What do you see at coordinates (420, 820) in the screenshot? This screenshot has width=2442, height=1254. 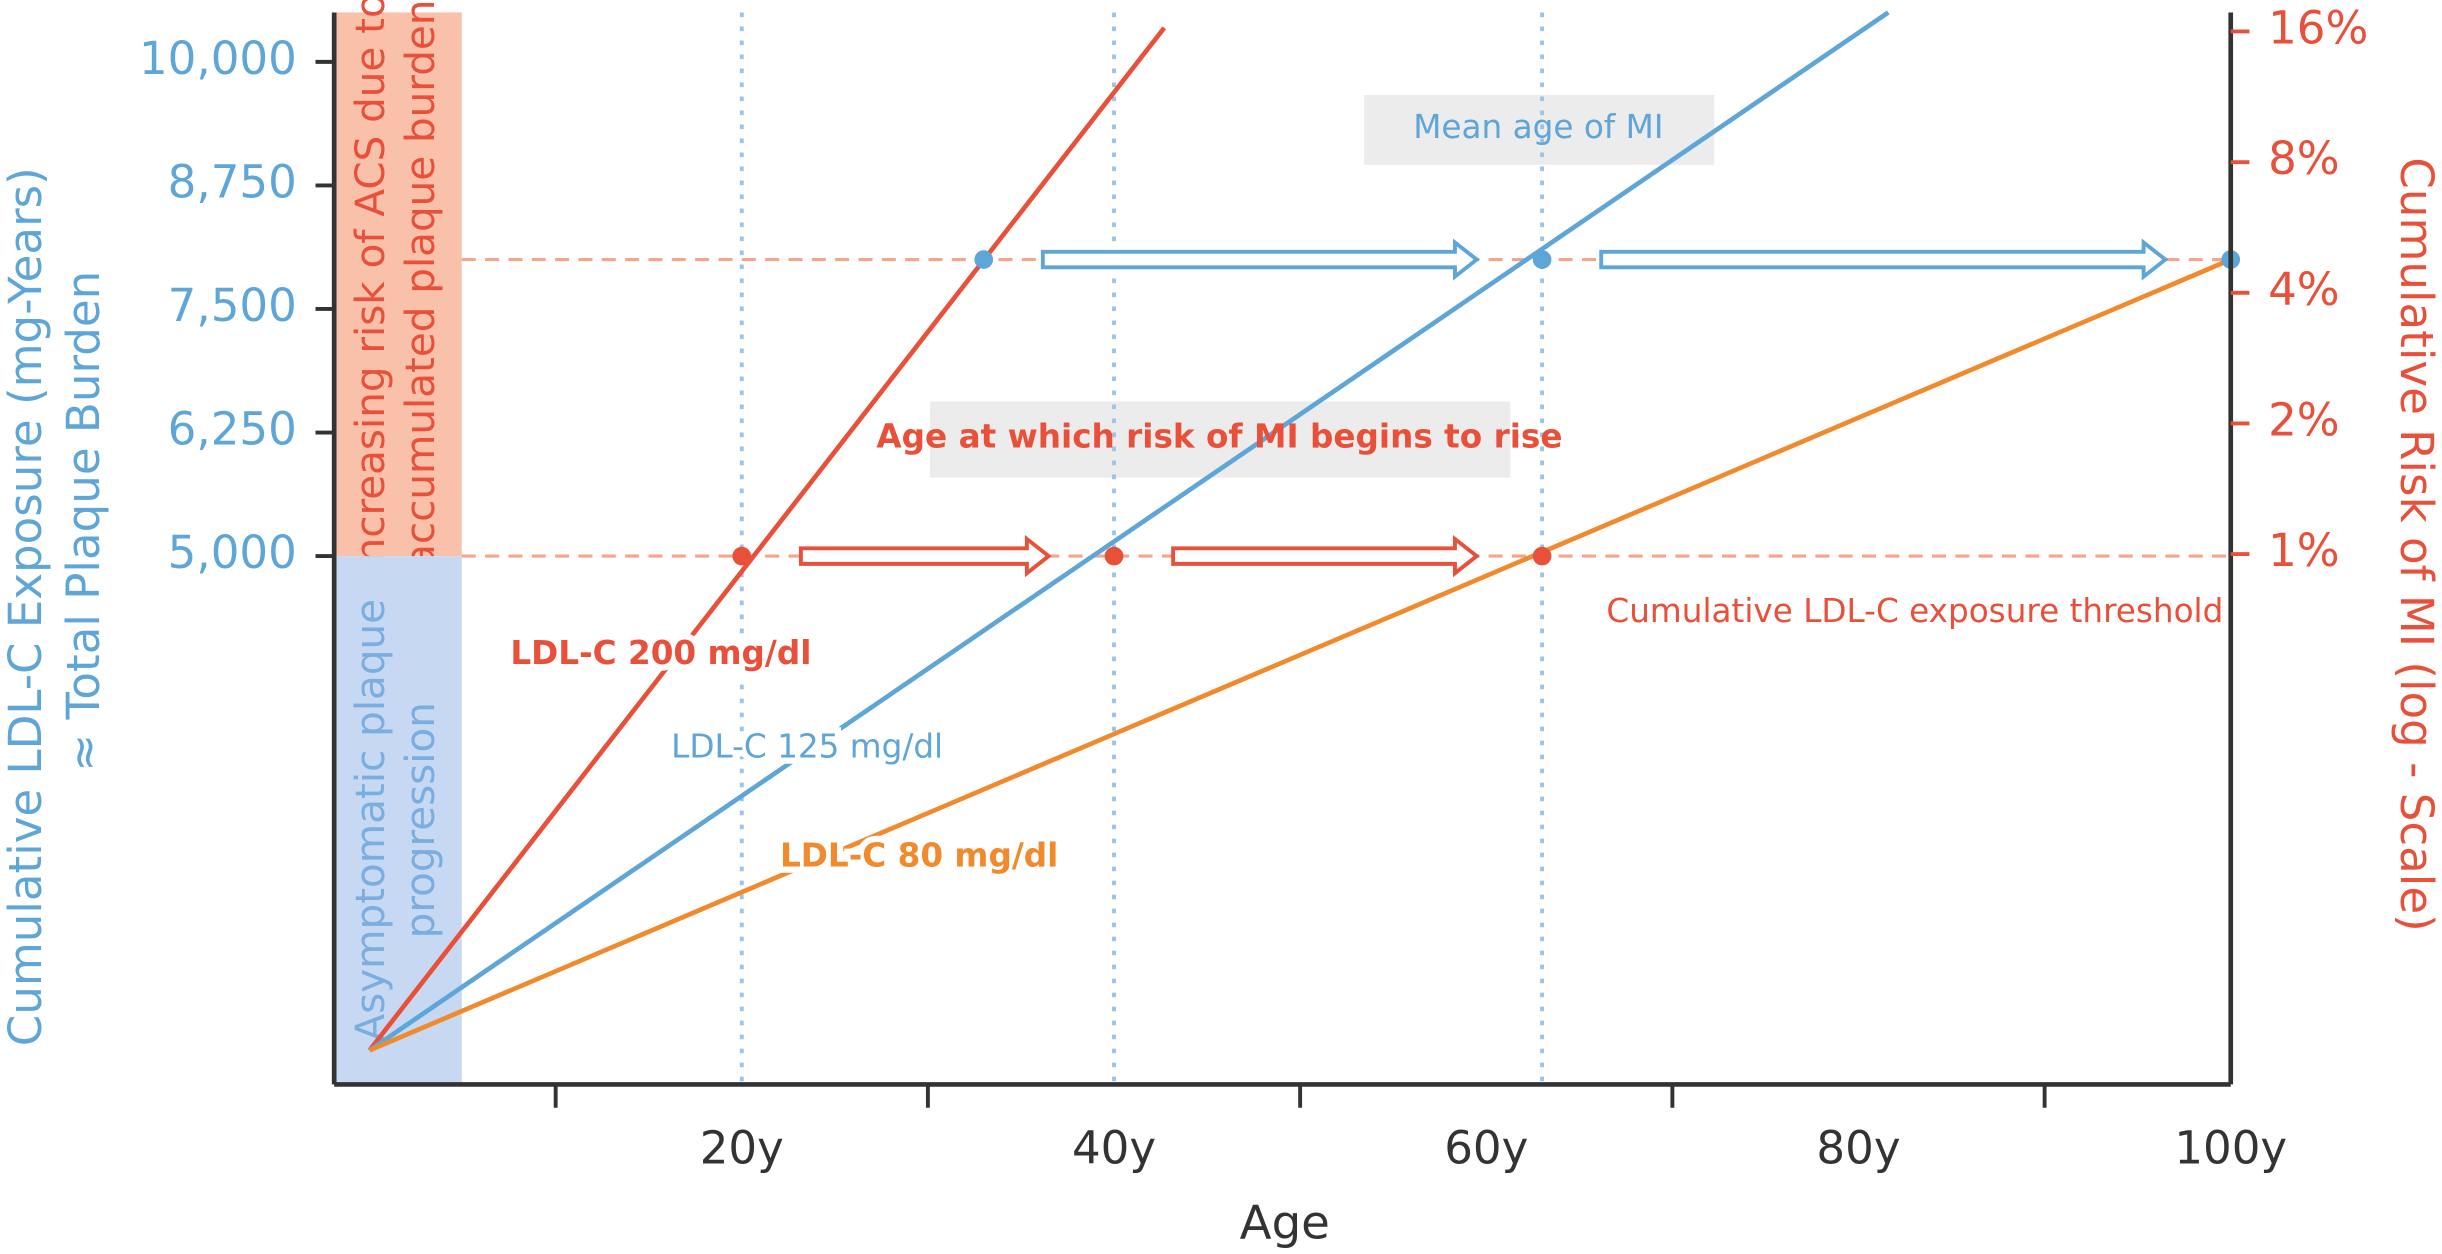 I see `band-label: progression` at bounding box center [420, 820].